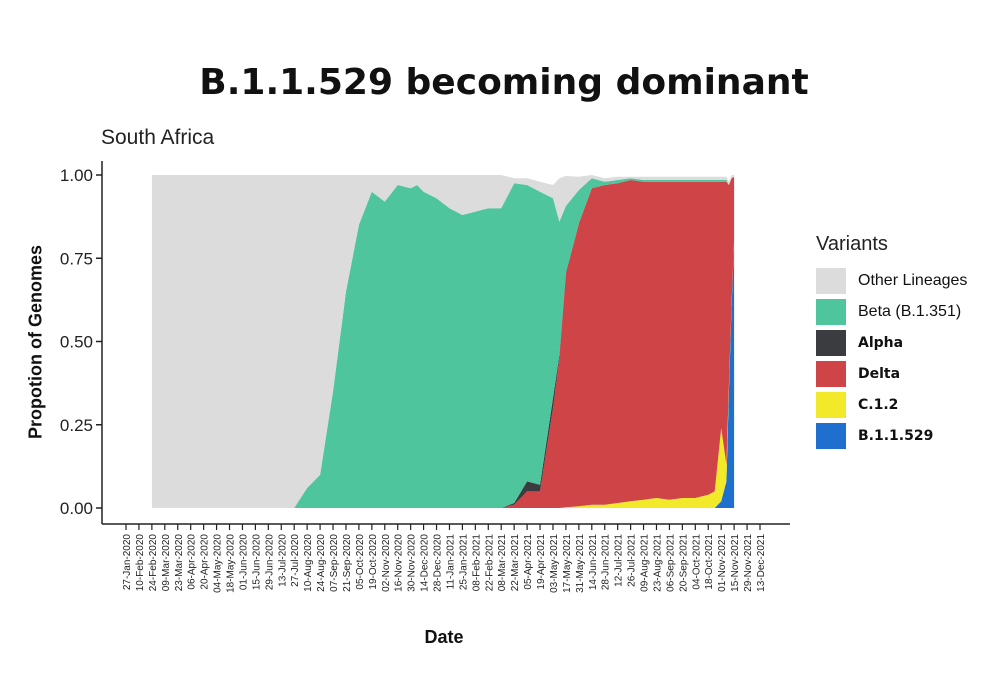  I want to click on x-tick-label: 14-Dec-2020, so click(425, 563).